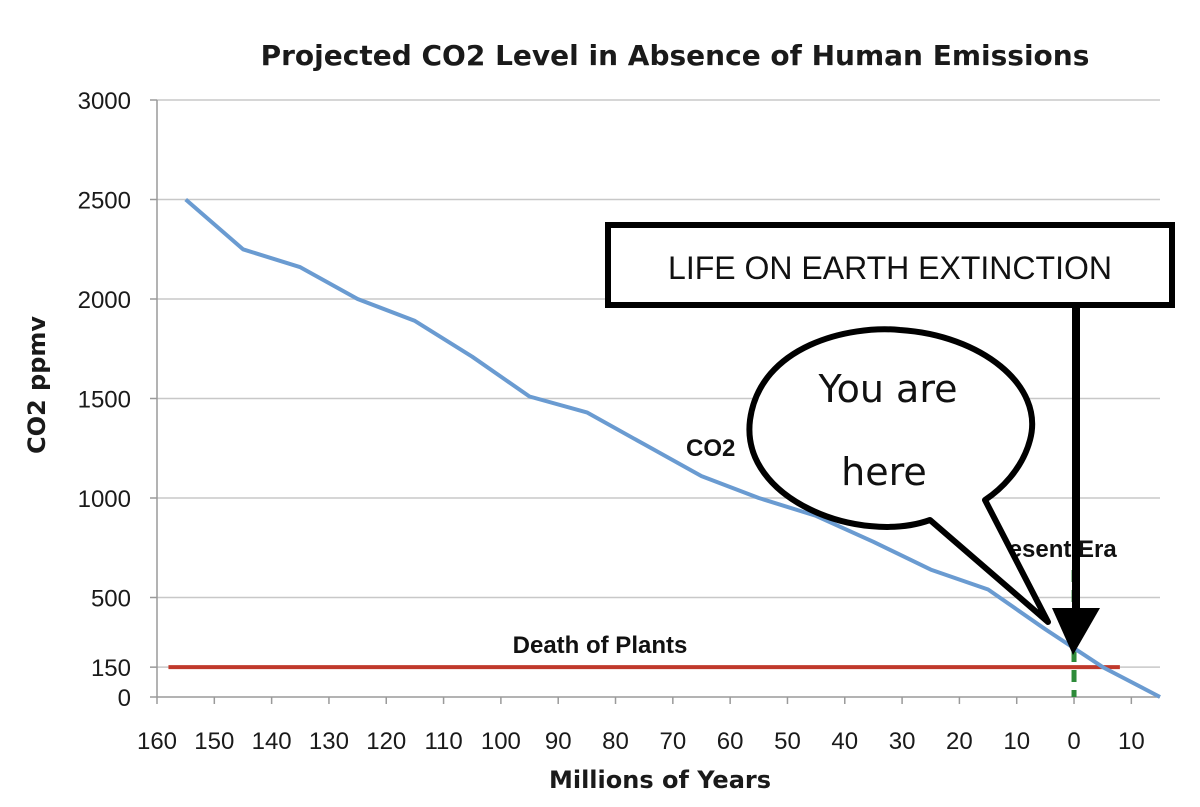  What do you see at coordinates (111, 668) in the screenshot?
I see `y-tick-label-1: 150` at bounding box center [111, 668].